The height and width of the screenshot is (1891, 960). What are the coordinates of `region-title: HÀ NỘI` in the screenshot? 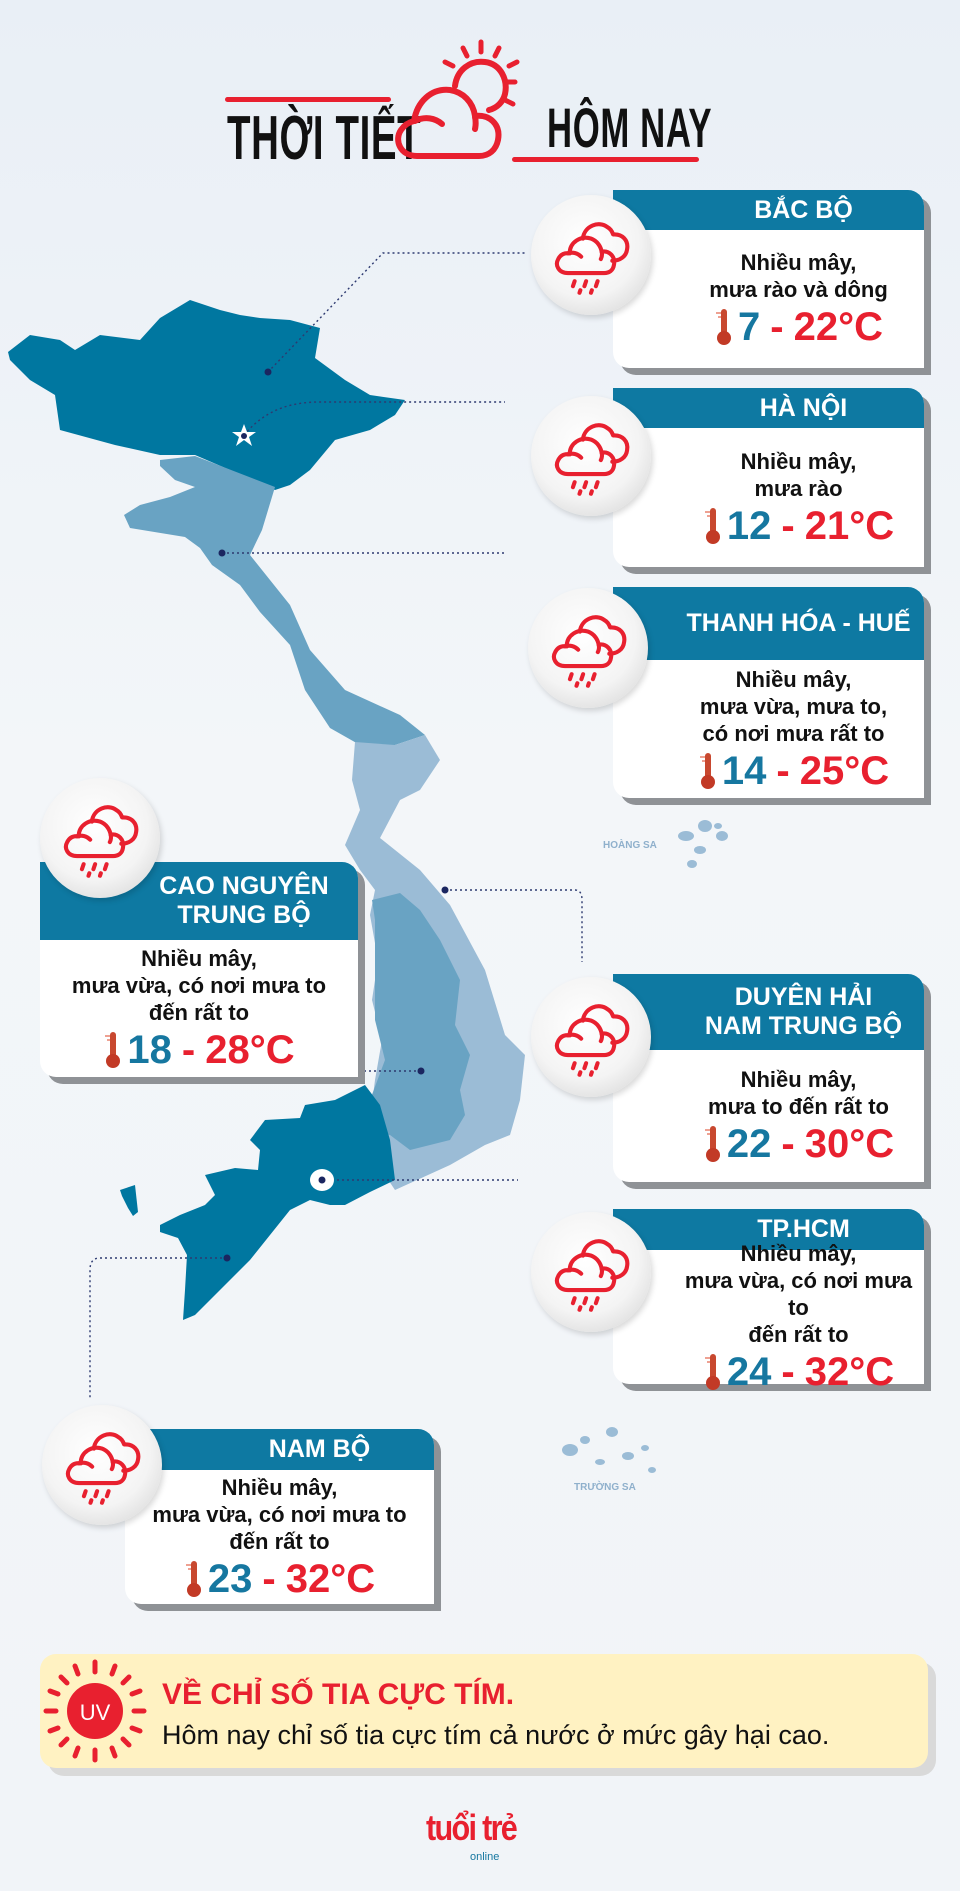 It's located at (768, 408).